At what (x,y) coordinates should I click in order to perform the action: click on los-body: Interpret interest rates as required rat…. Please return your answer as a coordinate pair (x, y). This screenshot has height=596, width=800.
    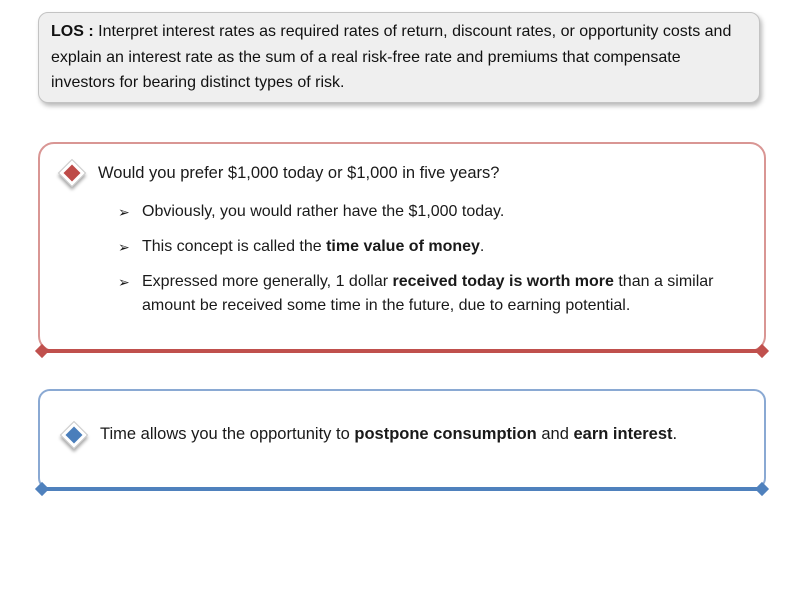
    Looking at the image, I should click on (391, 57).